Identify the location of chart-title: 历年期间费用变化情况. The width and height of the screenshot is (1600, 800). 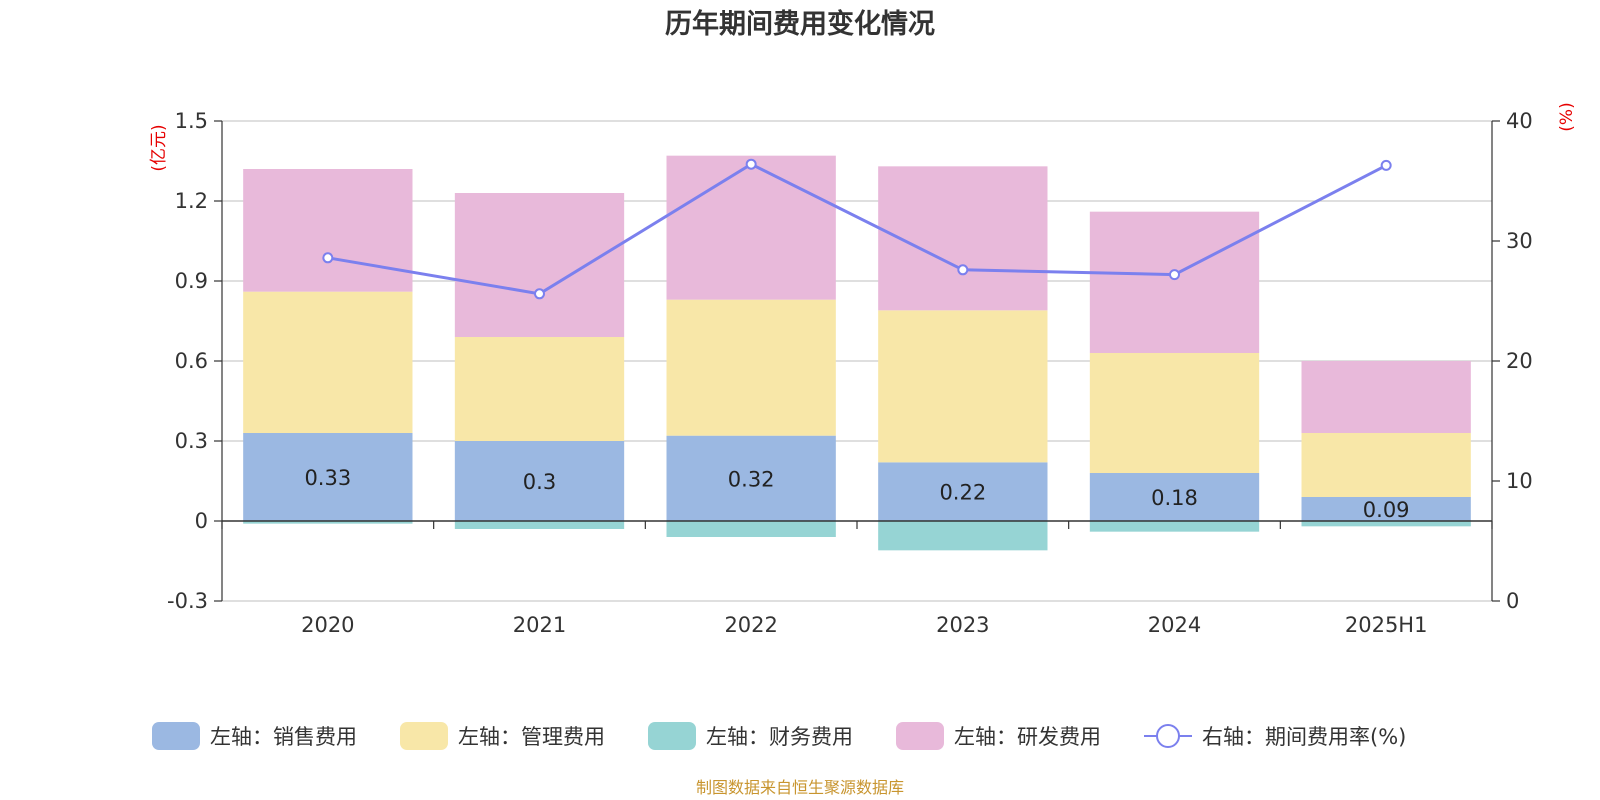
(800, 24).